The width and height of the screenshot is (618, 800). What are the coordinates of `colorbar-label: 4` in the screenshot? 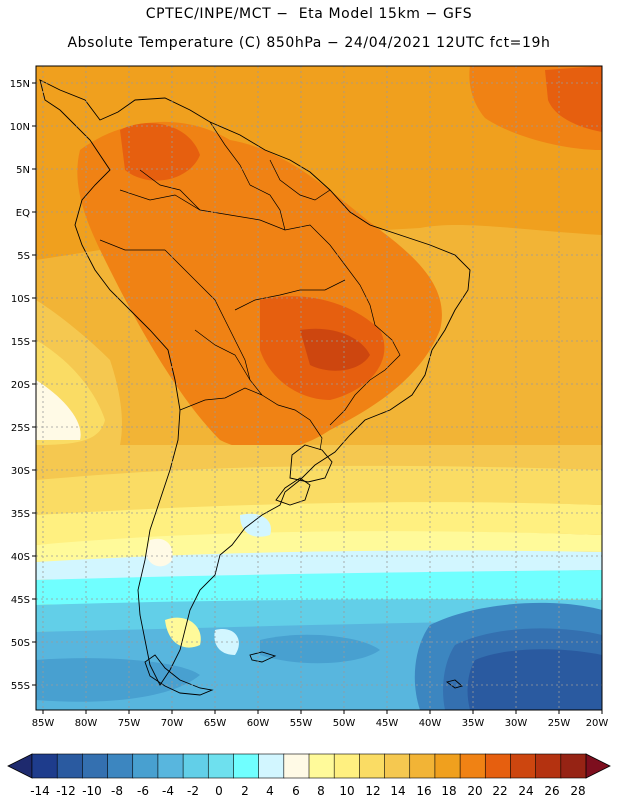 It's located at (270, 791).